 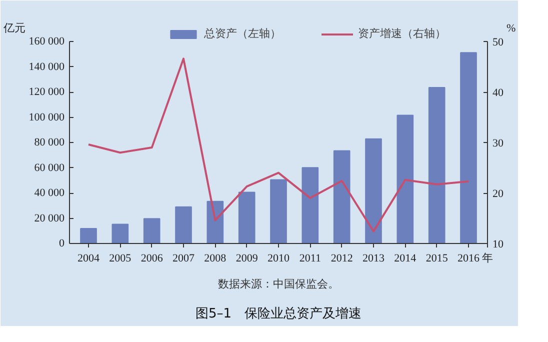 I want to click on y2-tick-label: 50, so click(x=498, y=42).